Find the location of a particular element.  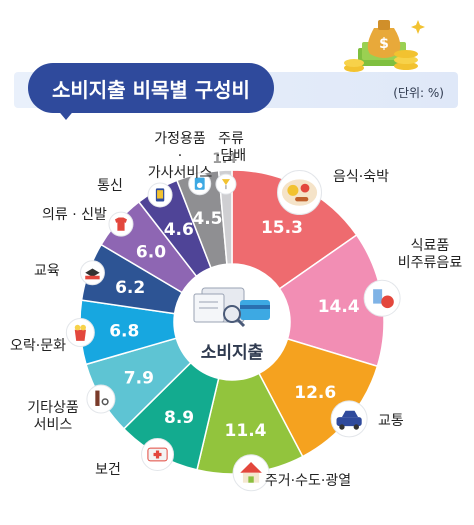

category-label-line: 통신 is located at coordinates (110, 186).